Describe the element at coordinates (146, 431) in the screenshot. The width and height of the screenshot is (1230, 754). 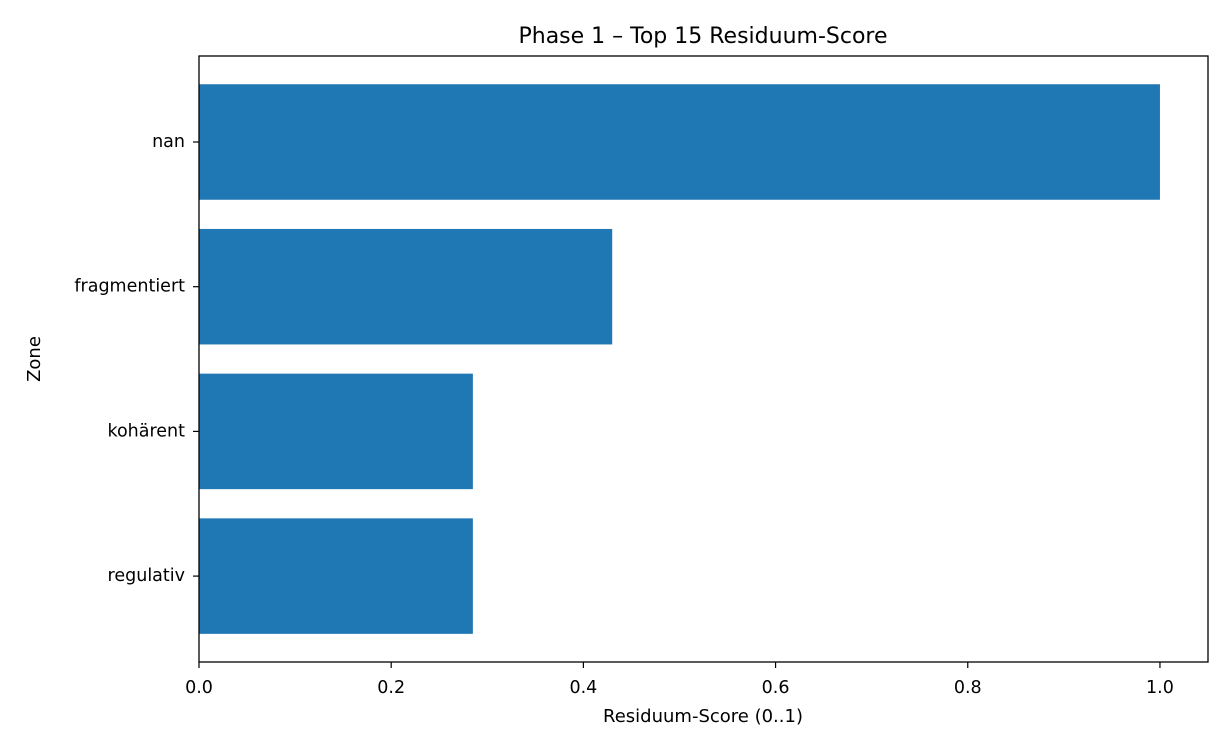
I see `y-tick-label: kohärent` at that location.